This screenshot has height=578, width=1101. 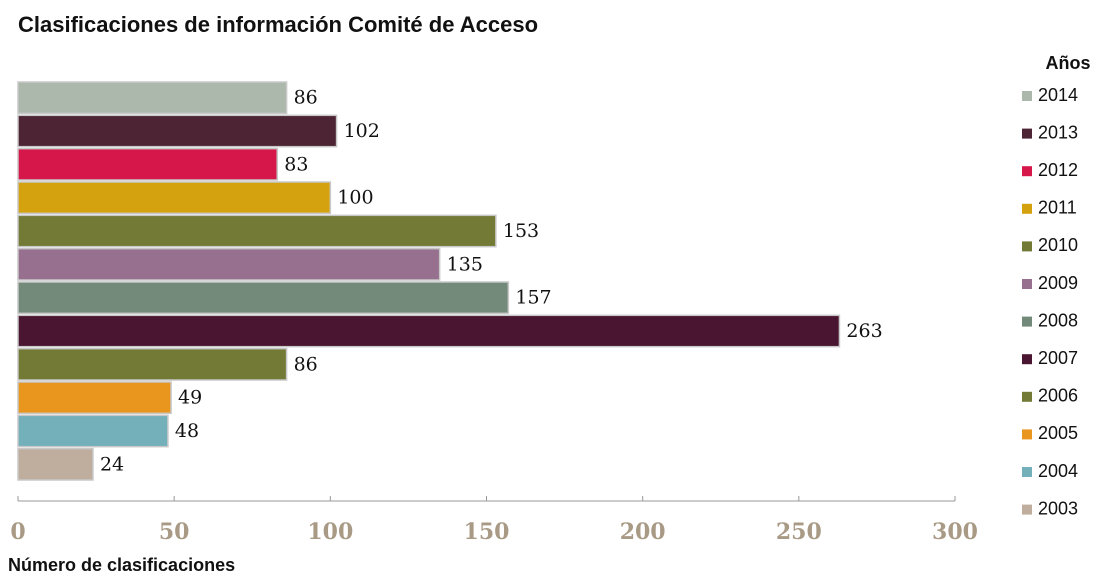 I want to click on legend-label: 2014, so click(x=1058, y=95).